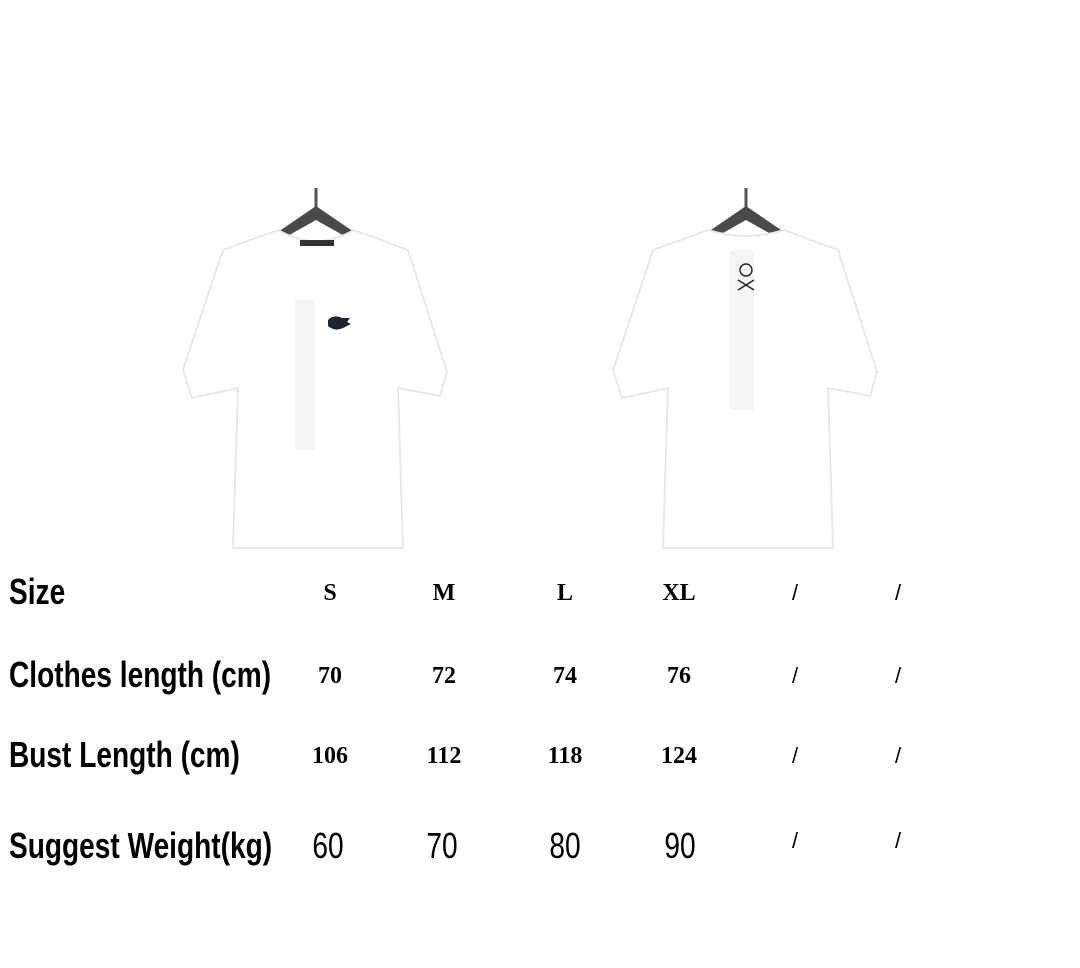 The width and height of the screenshot is (1080, 968). What do you see at coordinates (565, 756) in the screenshot?
I see `bust-length-cell: 118` at bounding box center [565, 756].